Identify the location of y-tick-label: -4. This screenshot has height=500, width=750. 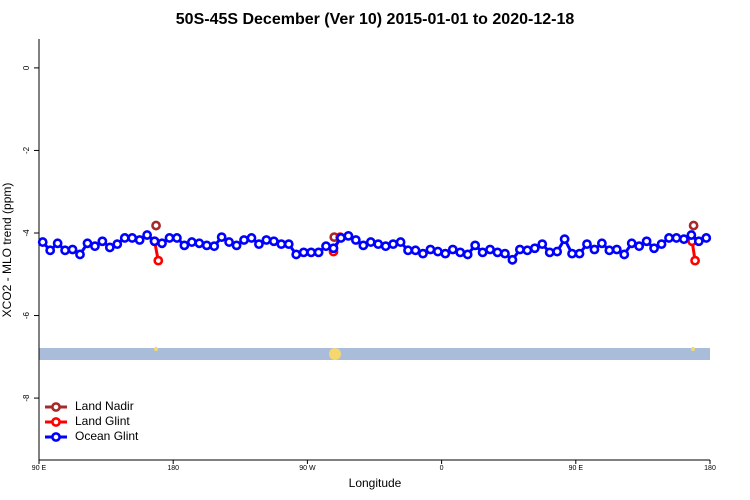
(26, 233).